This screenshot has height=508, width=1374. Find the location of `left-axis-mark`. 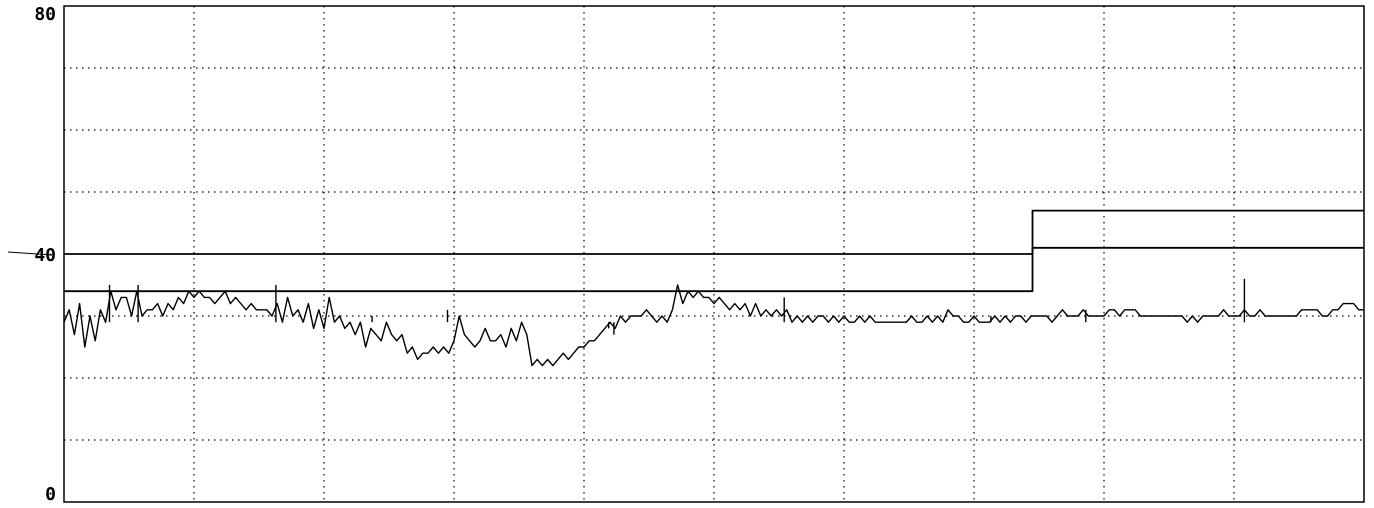

left-axis-mark is located at coordinates (30, 253).